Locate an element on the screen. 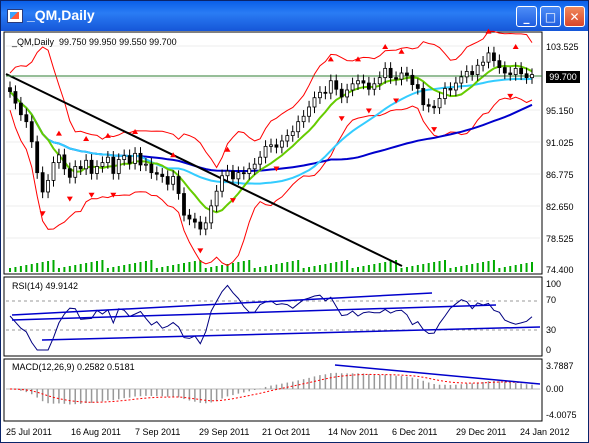  y-tick-rsi: 0 is located at coordinates (549, 350).